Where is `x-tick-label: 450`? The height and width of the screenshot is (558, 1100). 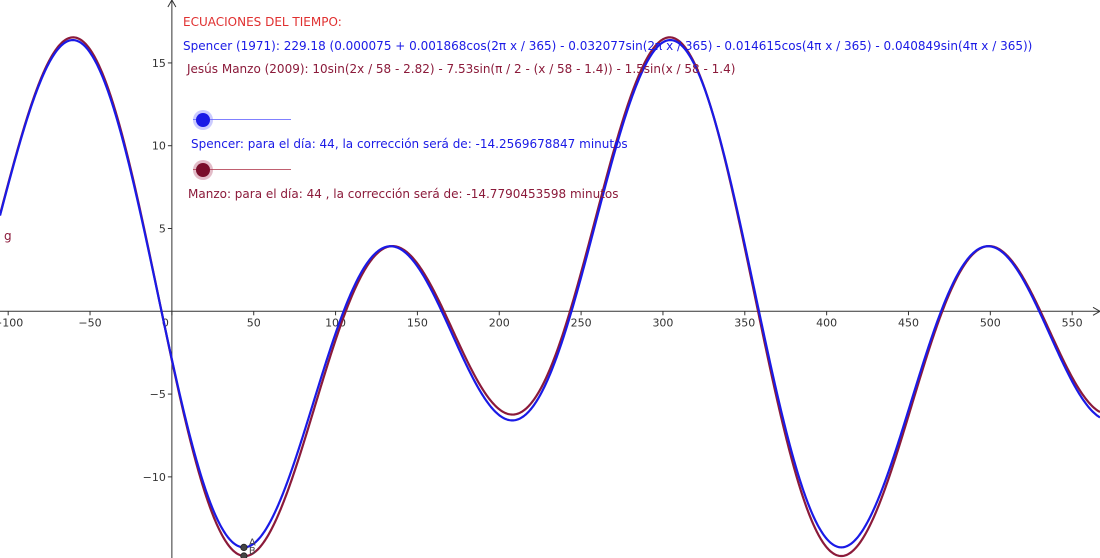
x-tick-label: 450 is located at coordinates (908, 322).